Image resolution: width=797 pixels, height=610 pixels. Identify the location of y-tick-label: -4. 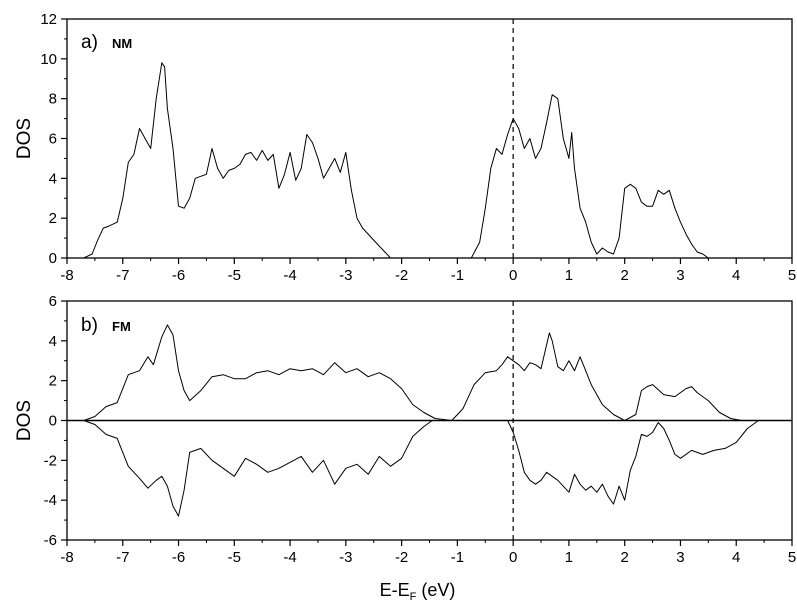
(50, 500).